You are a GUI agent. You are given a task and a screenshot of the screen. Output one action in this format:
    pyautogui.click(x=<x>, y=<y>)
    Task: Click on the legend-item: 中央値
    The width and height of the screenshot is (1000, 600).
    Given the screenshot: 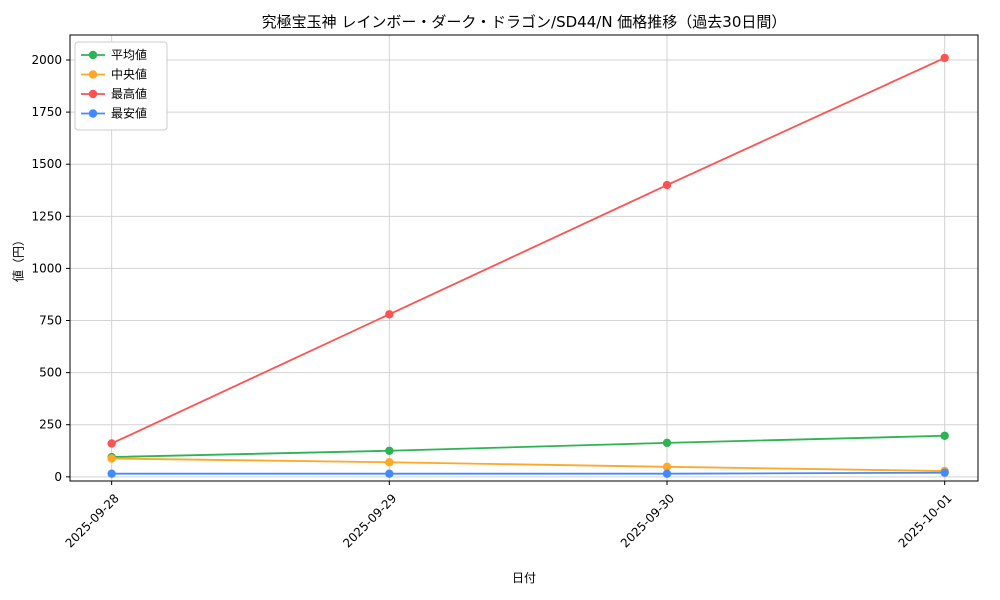 What is the action you would take?
    pyautogui.click(x=114, y=74)
    